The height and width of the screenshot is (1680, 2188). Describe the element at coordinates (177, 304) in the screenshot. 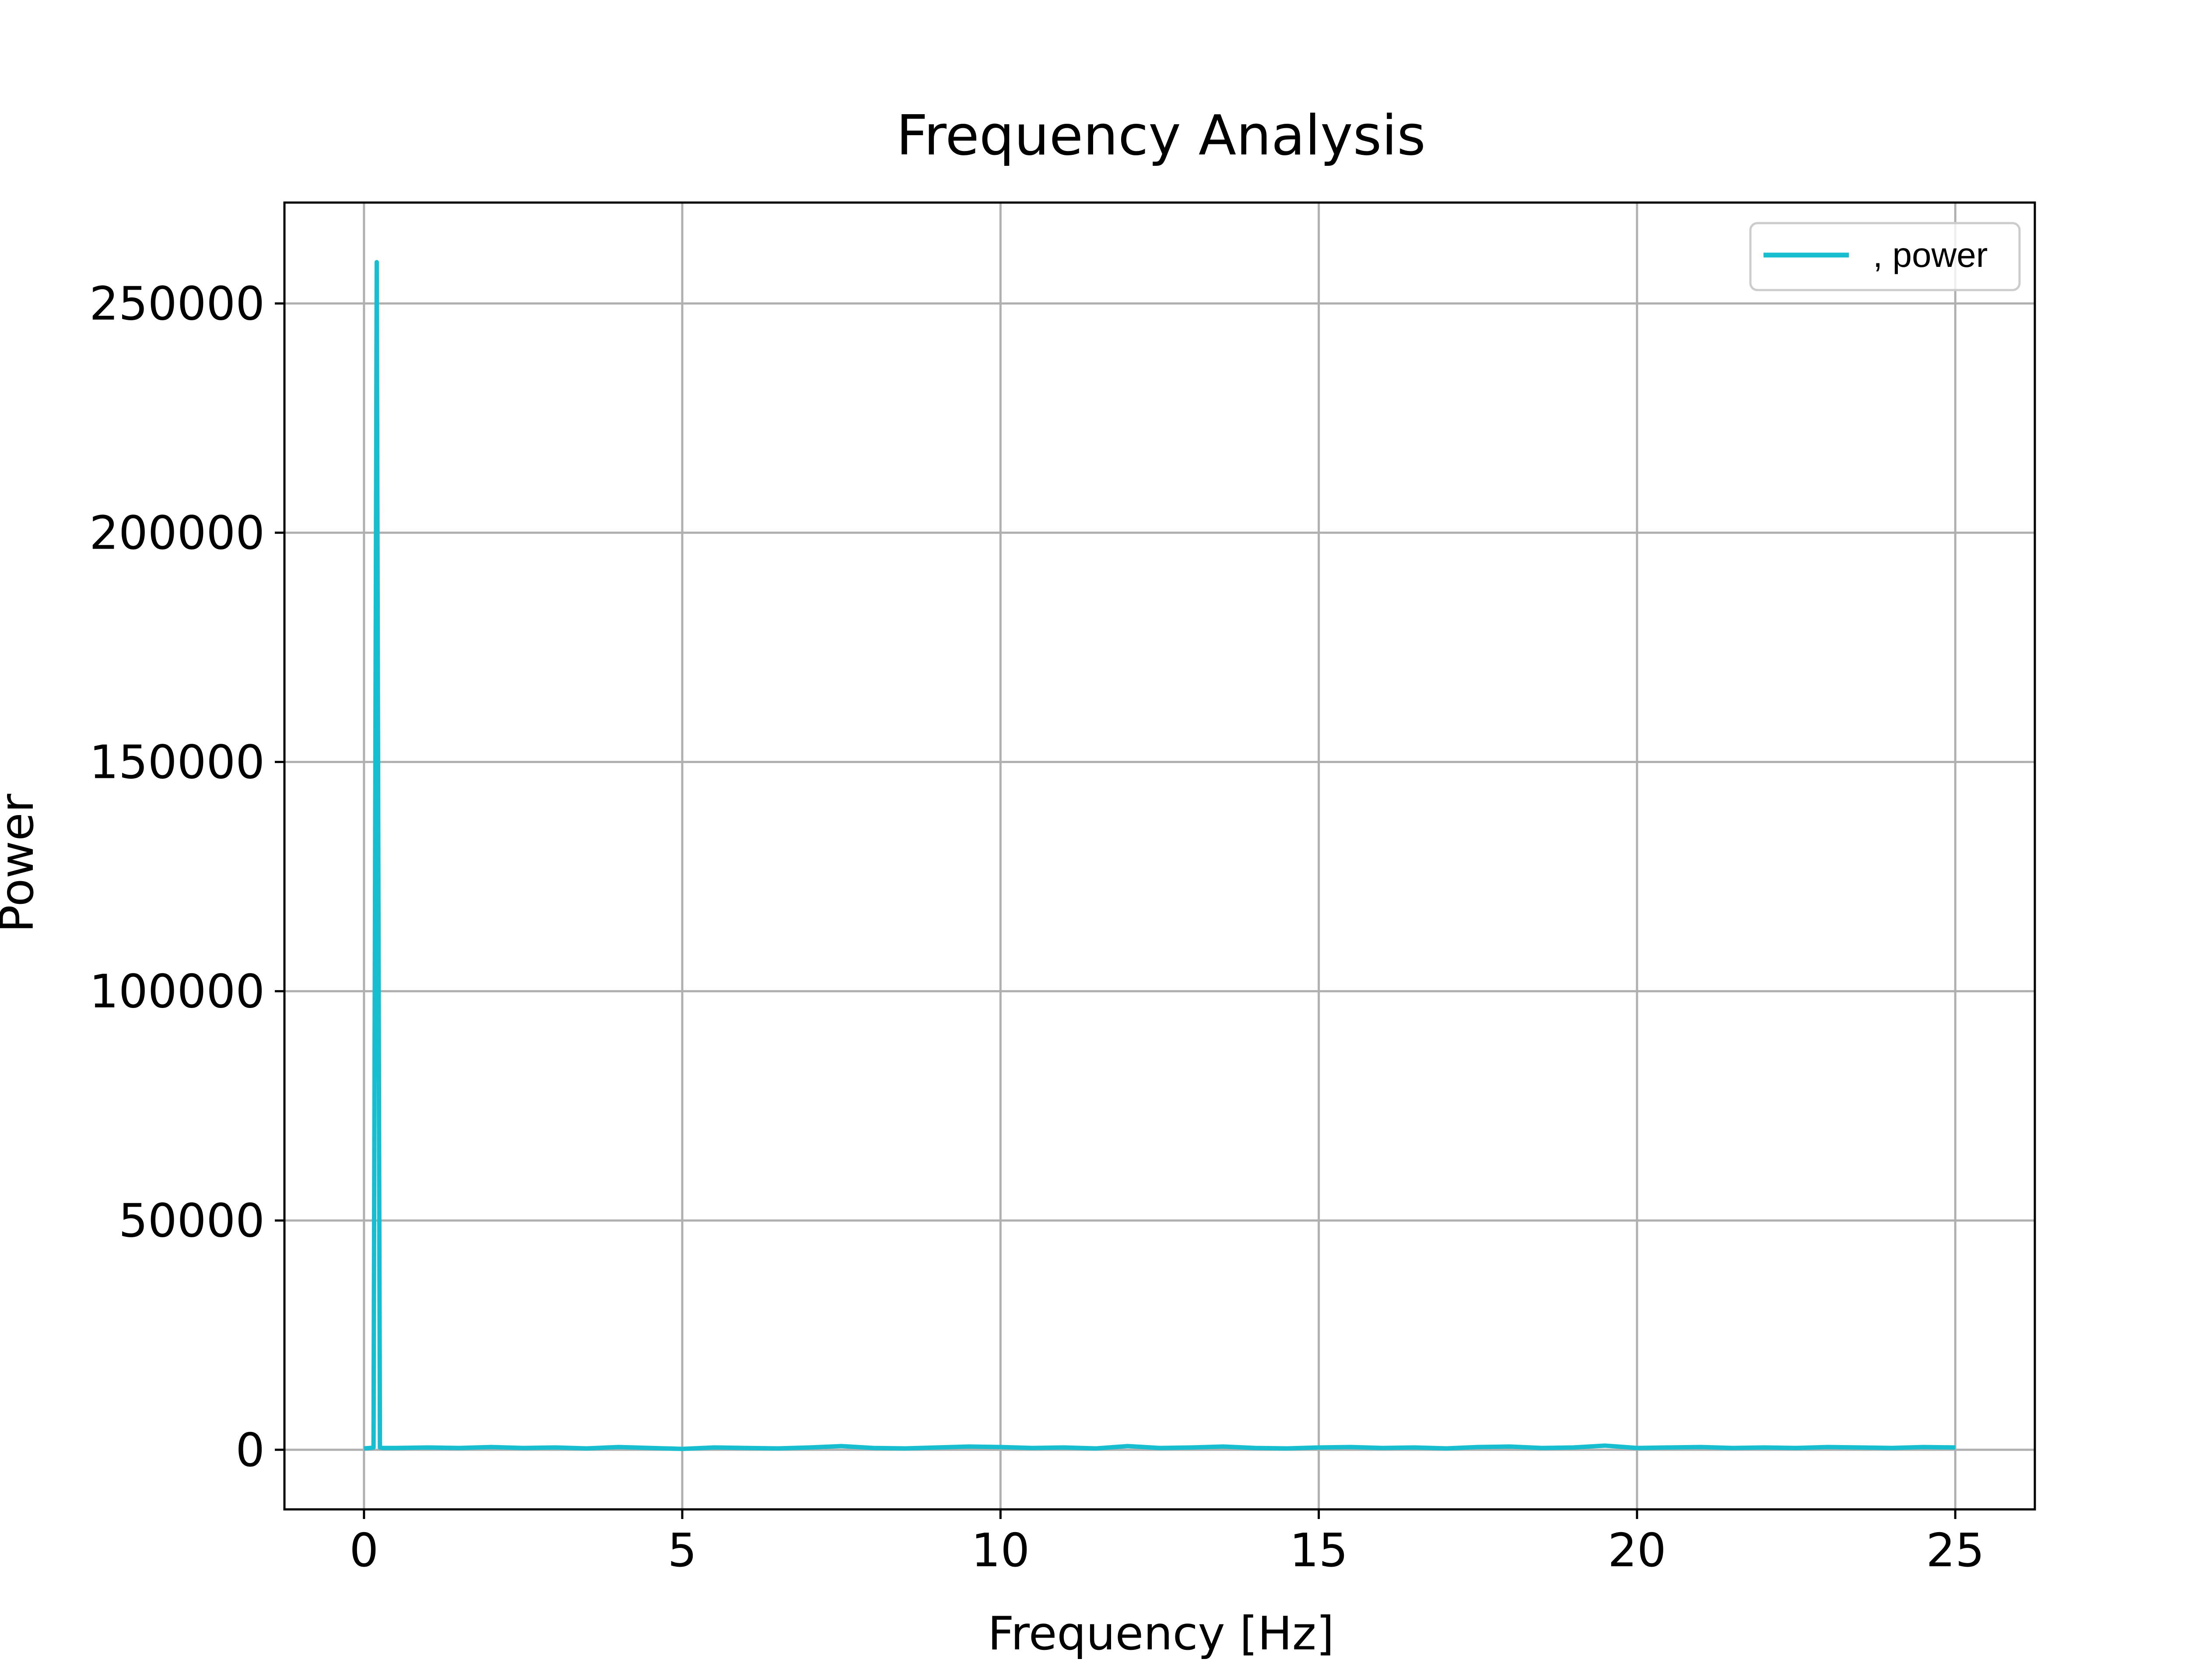

I see `y-tick-label: 250000` at that location.